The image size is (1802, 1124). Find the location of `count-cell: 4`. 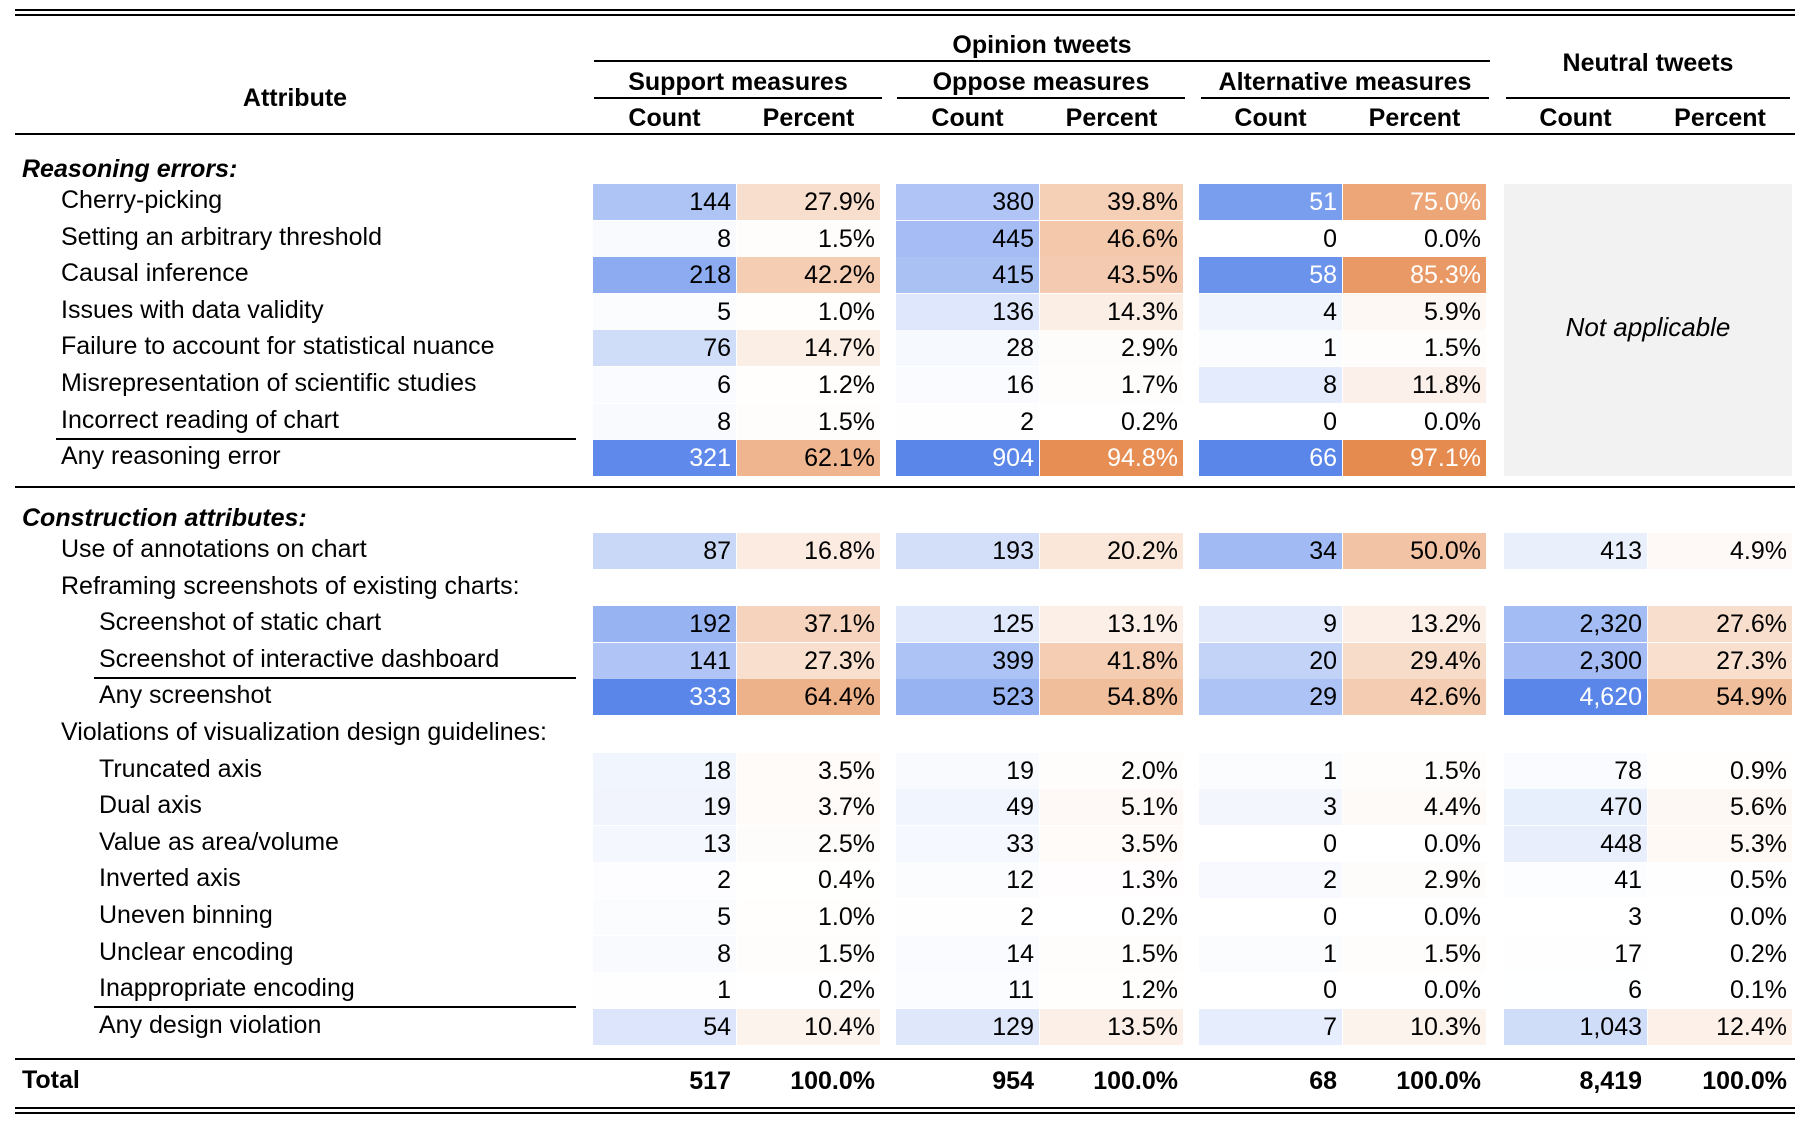

count-cell: 4 is located at coordinates (1270, 312).